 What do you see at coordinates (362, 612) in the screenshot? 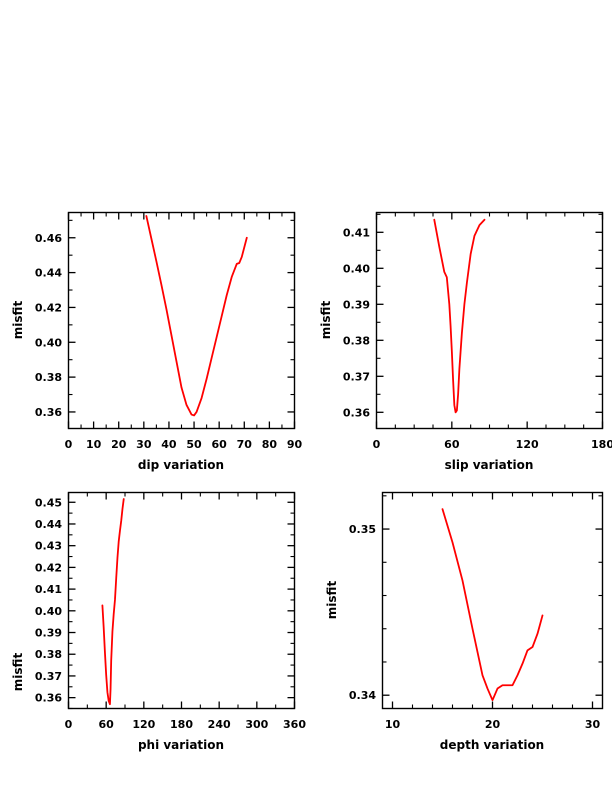
I see `y-tick-labels-depth: 0.34 0.35` at bounding box center [362, 612].